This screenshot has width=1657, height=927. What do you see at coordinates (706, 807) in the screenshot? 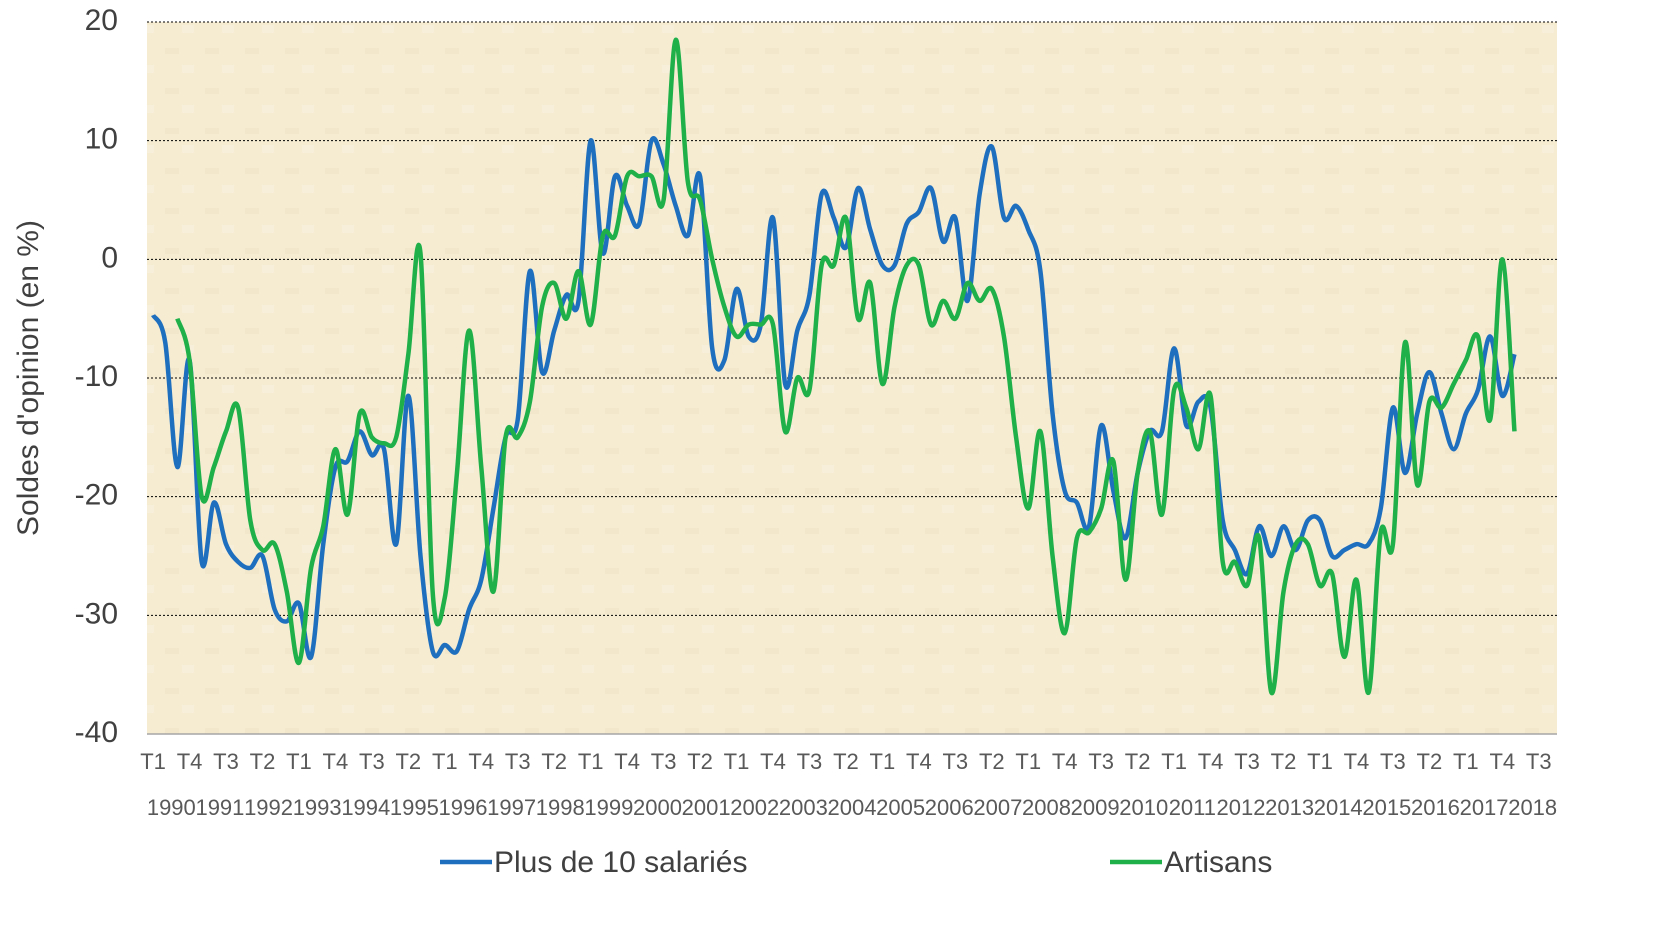
I see `x-group-label: 2001` at bounding box center [706, 807].